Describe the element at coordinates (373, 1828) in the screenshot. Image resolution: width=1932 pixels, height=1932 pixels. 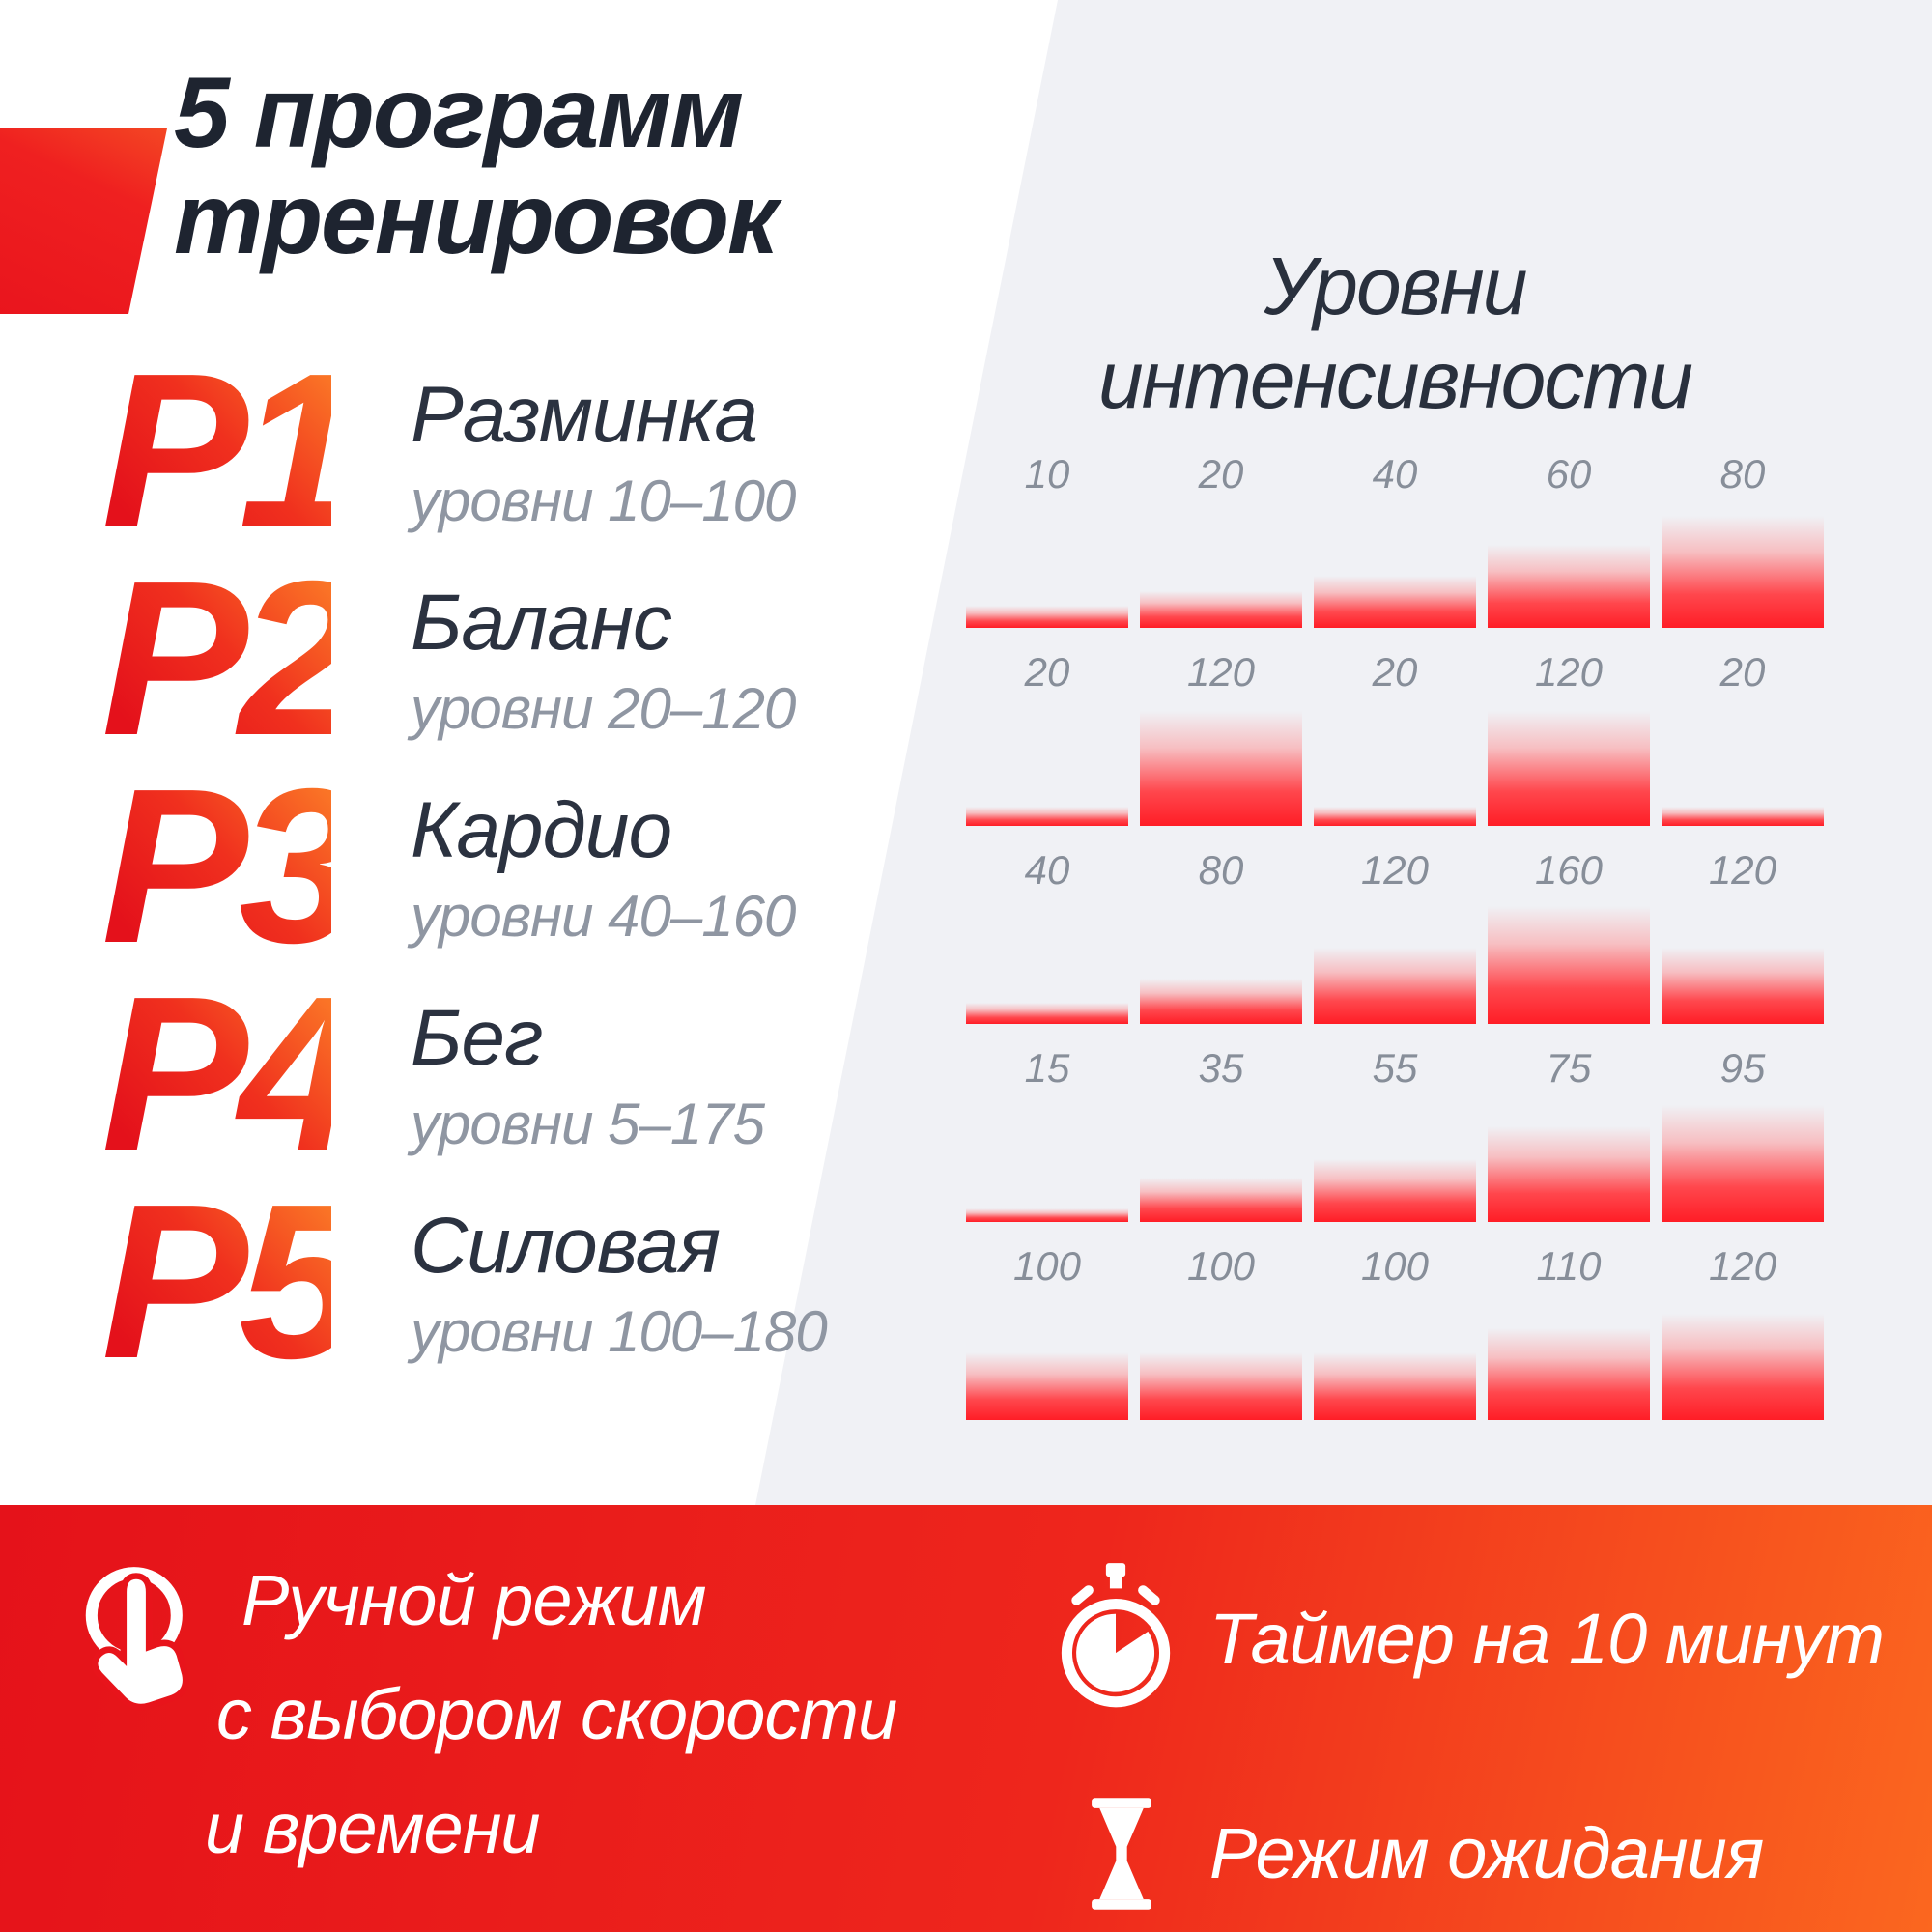
I see `manual-mode-line: и времени` at that location.